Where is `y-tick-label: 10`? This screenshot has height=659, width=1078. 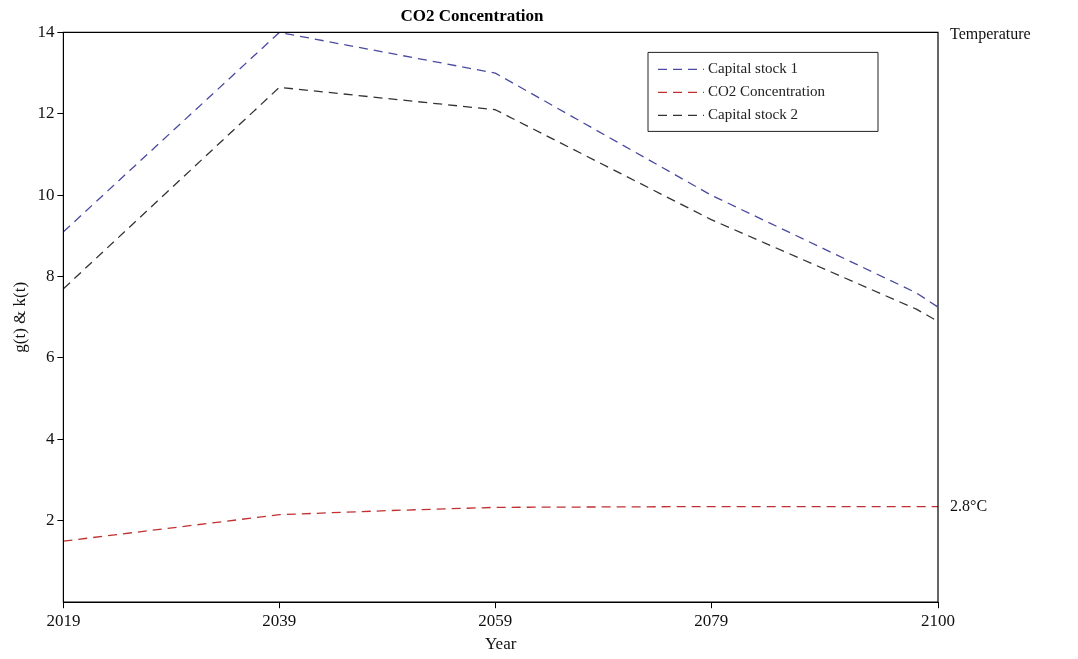 y-tick-label: 10 is located at coordinates (46, 194).